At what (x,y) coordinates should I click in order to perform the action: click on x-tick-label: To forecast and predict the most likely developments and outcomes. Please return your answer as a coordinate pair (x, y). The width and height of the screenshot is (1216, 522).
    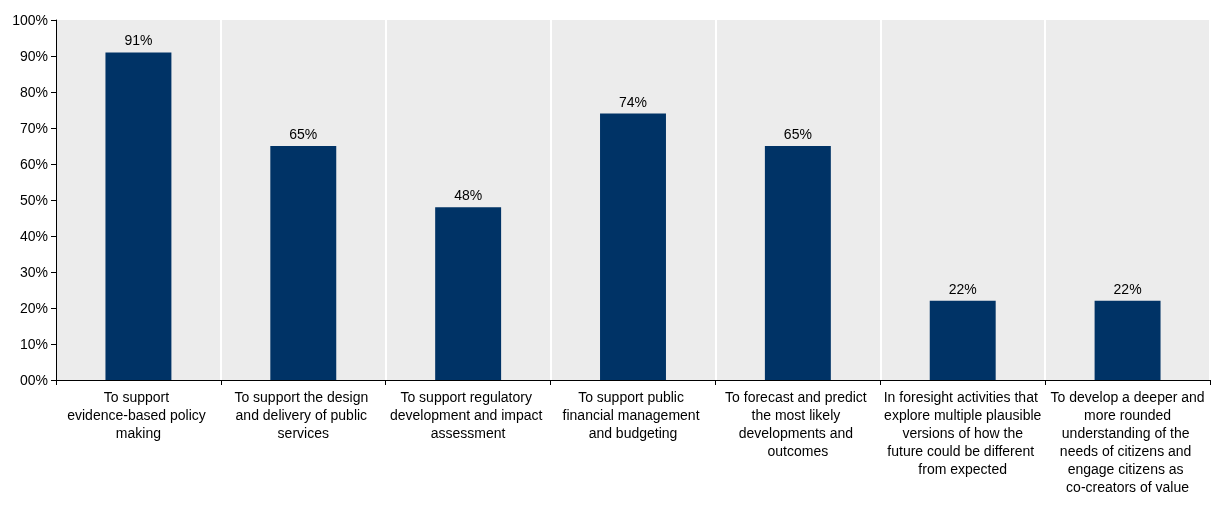
    Looking at the image, I should click on (798, 424).